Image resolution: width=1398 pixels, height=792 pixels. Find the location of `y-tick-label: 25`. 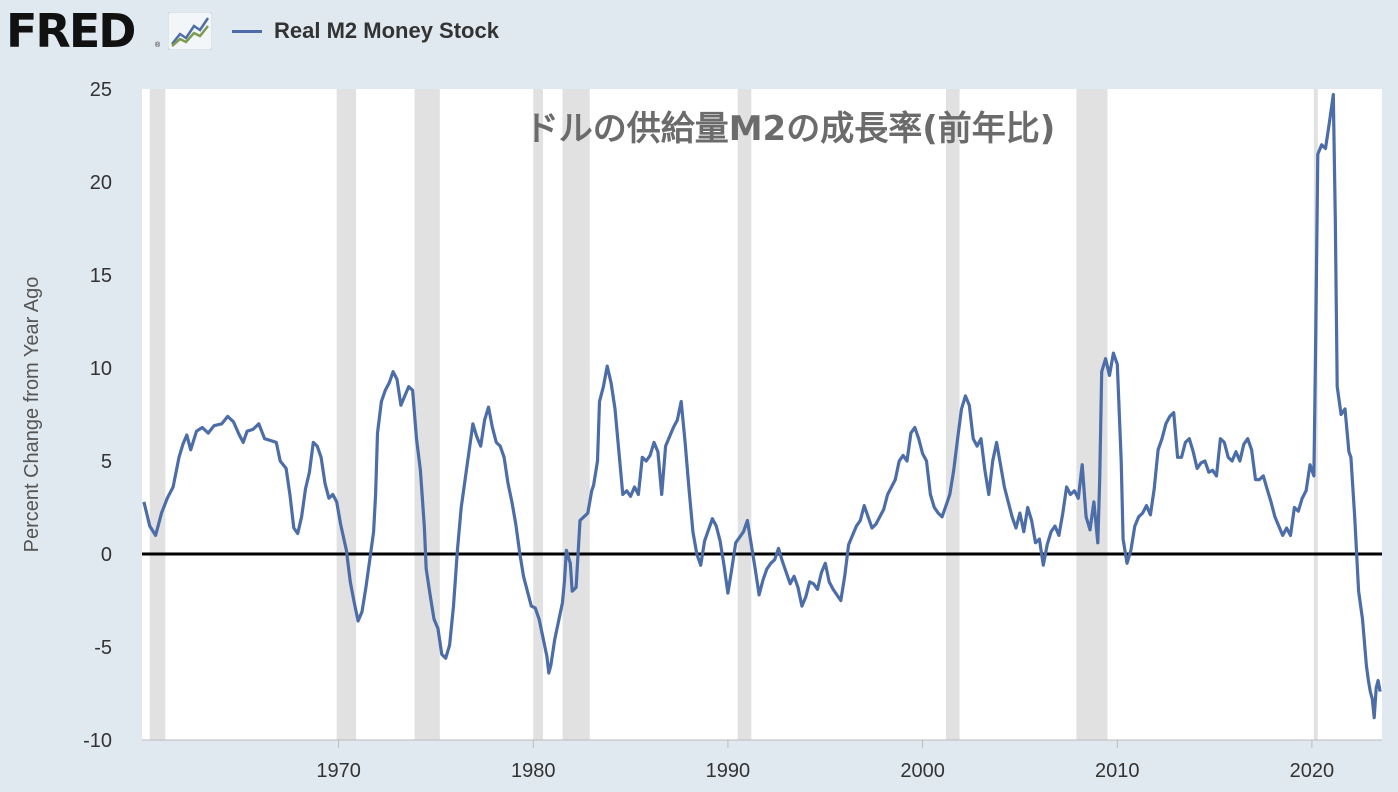

y-tick-label: 25 is located at coordinates (101, 90).